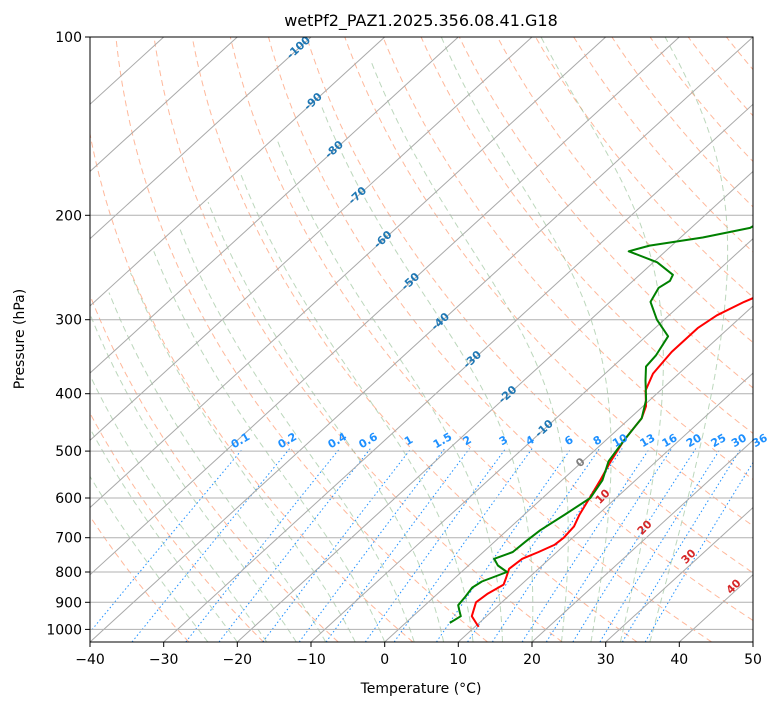  Describe the element at coordinates (68, 452) in the screenshot. I see `y-tick-label: 500` at that location.